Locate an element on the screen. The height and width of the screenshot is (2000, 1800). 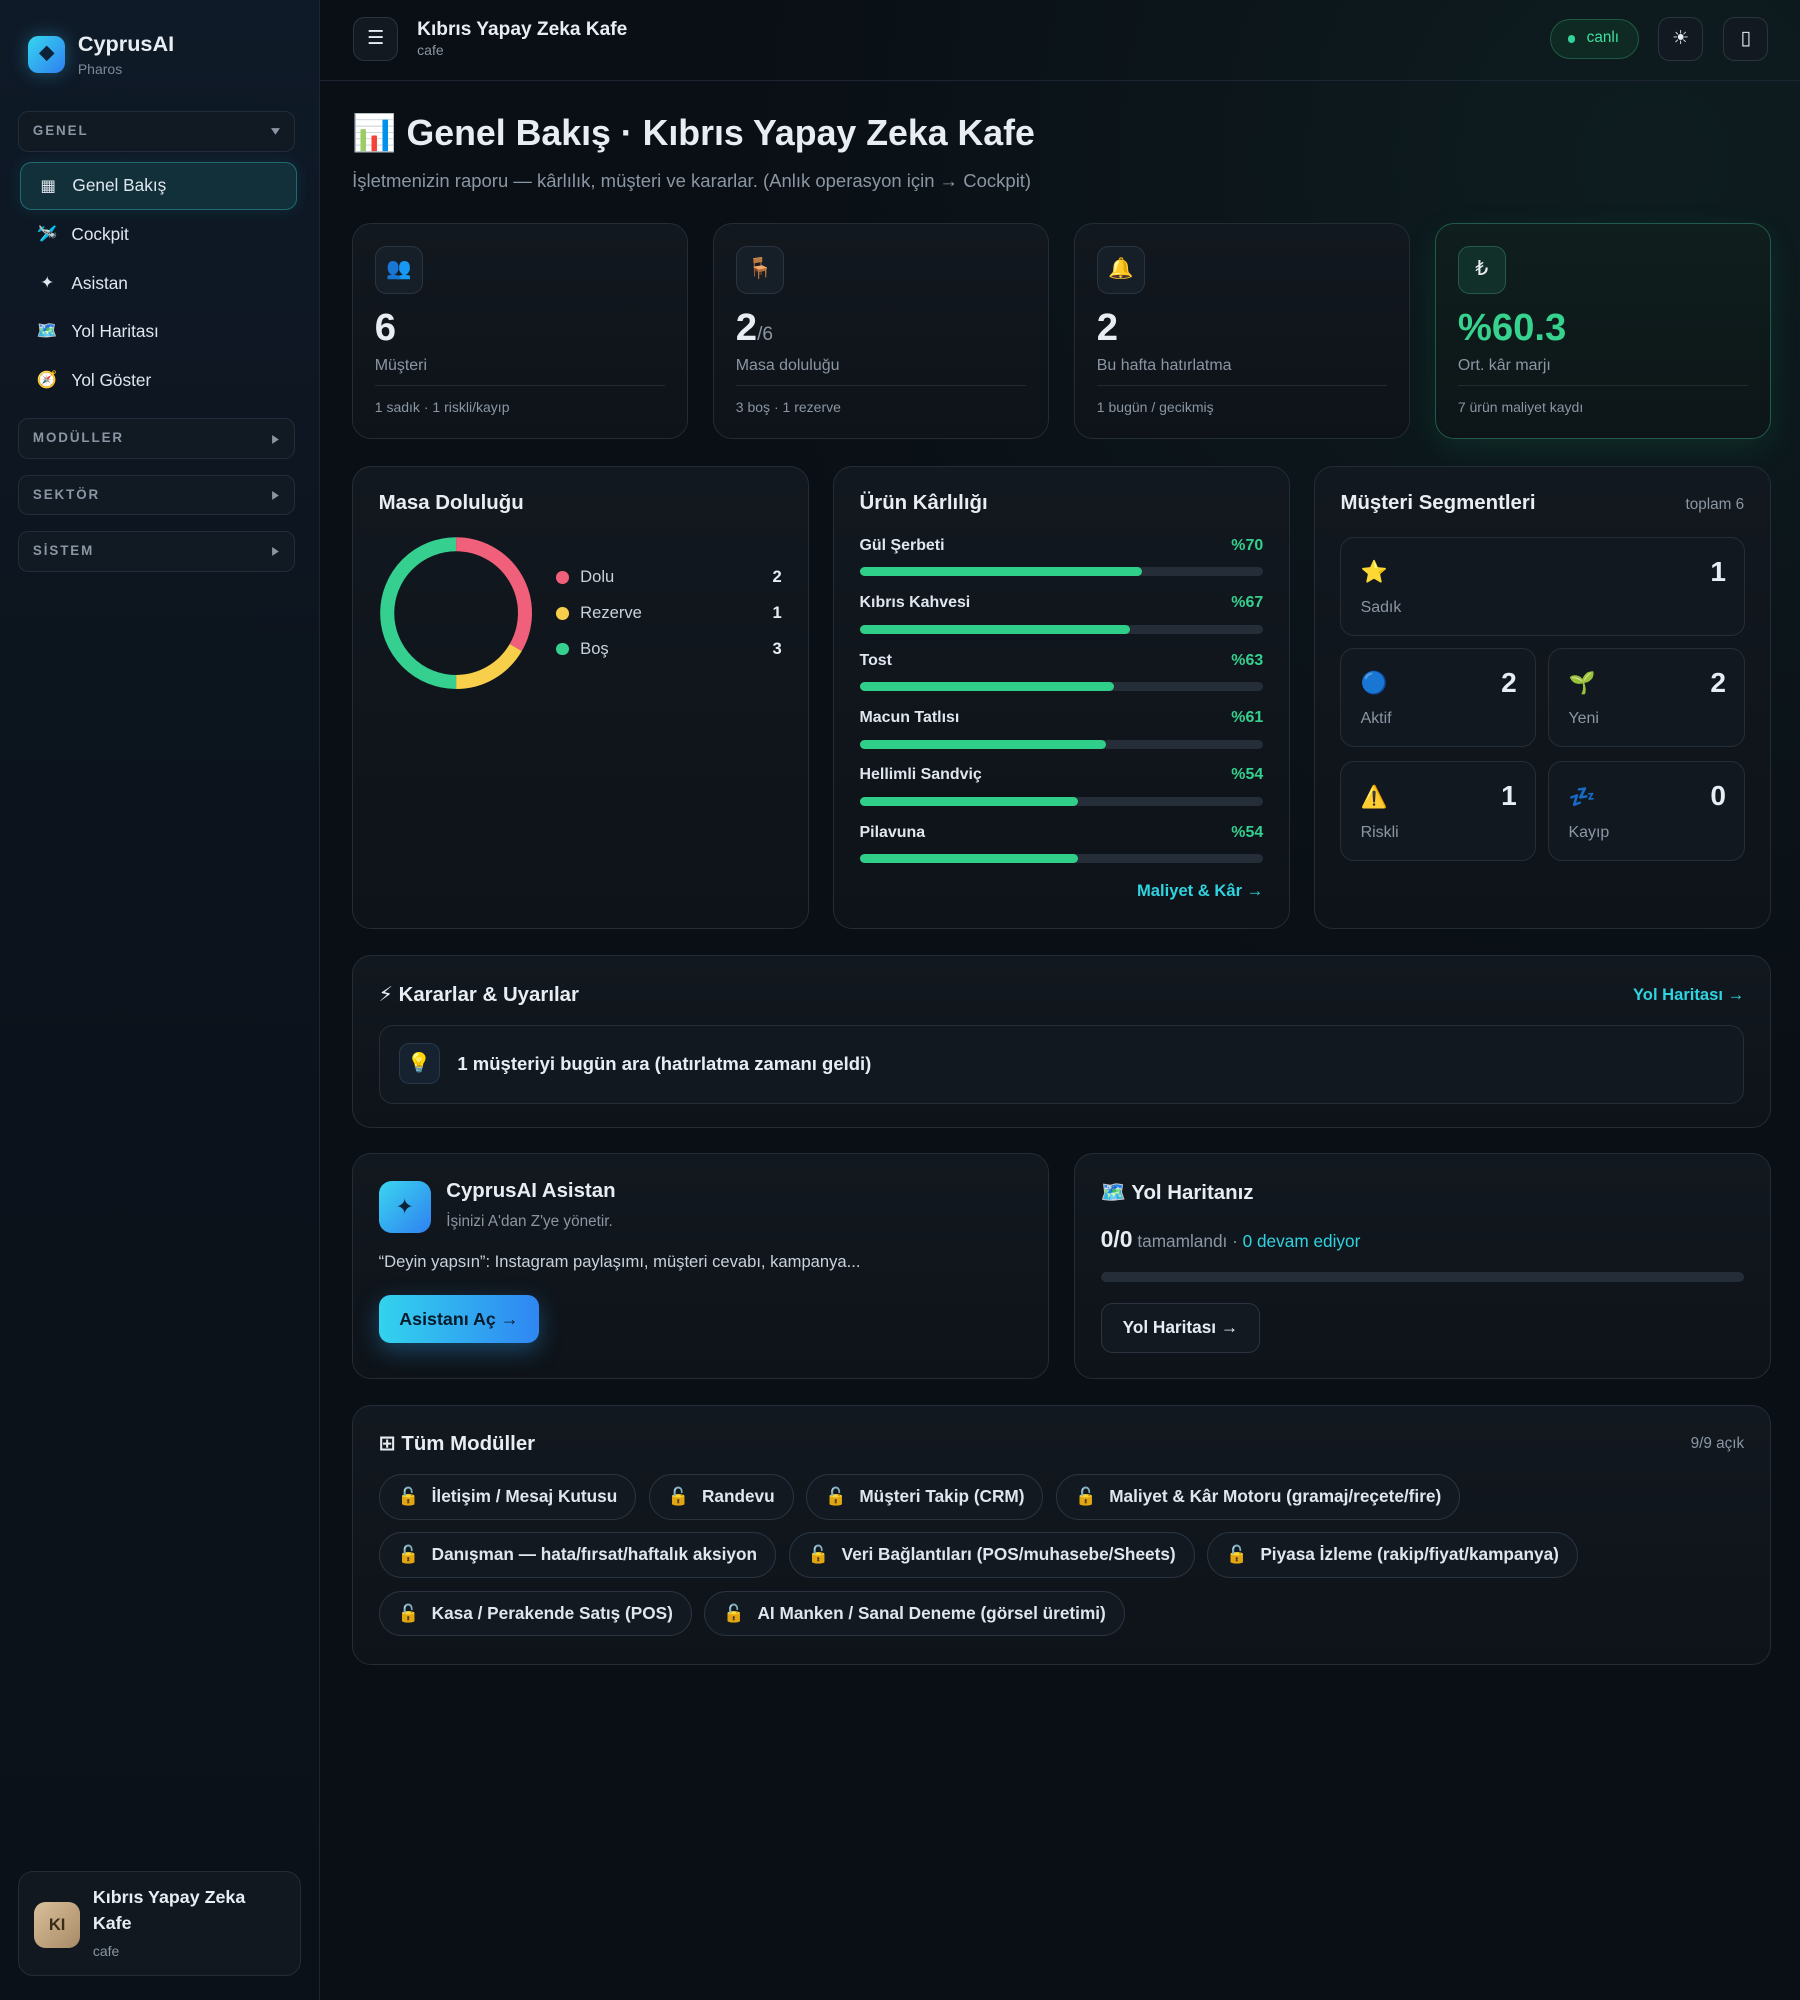
product-name: Tost is located at coordinates (875, 660).